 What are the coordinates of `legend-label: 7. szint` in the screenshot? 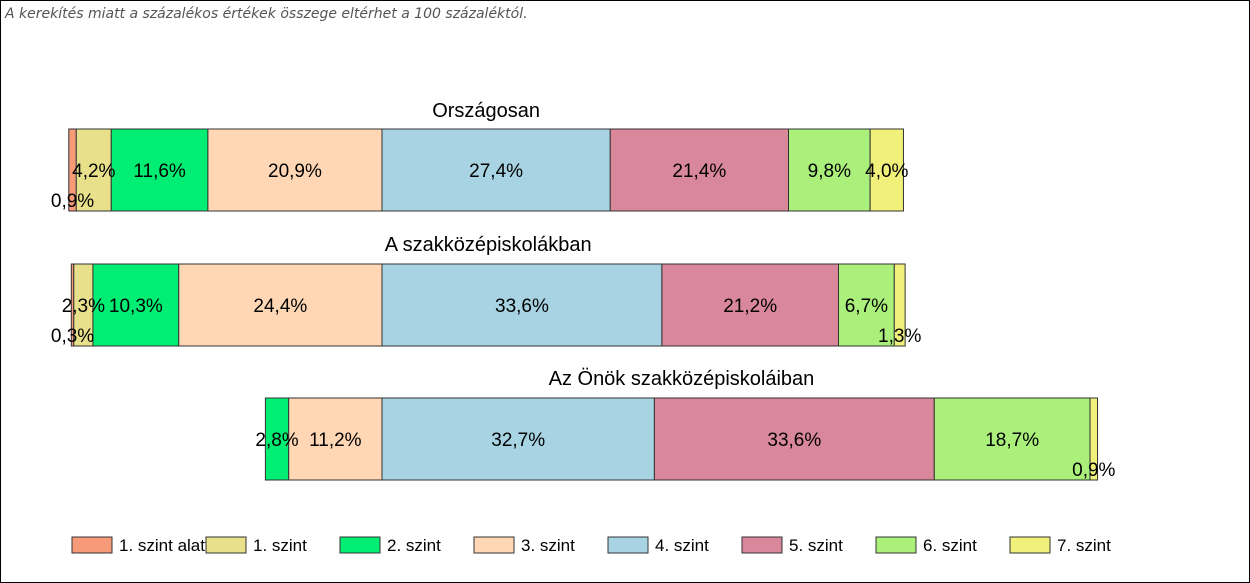 It's located at (1084, 545).